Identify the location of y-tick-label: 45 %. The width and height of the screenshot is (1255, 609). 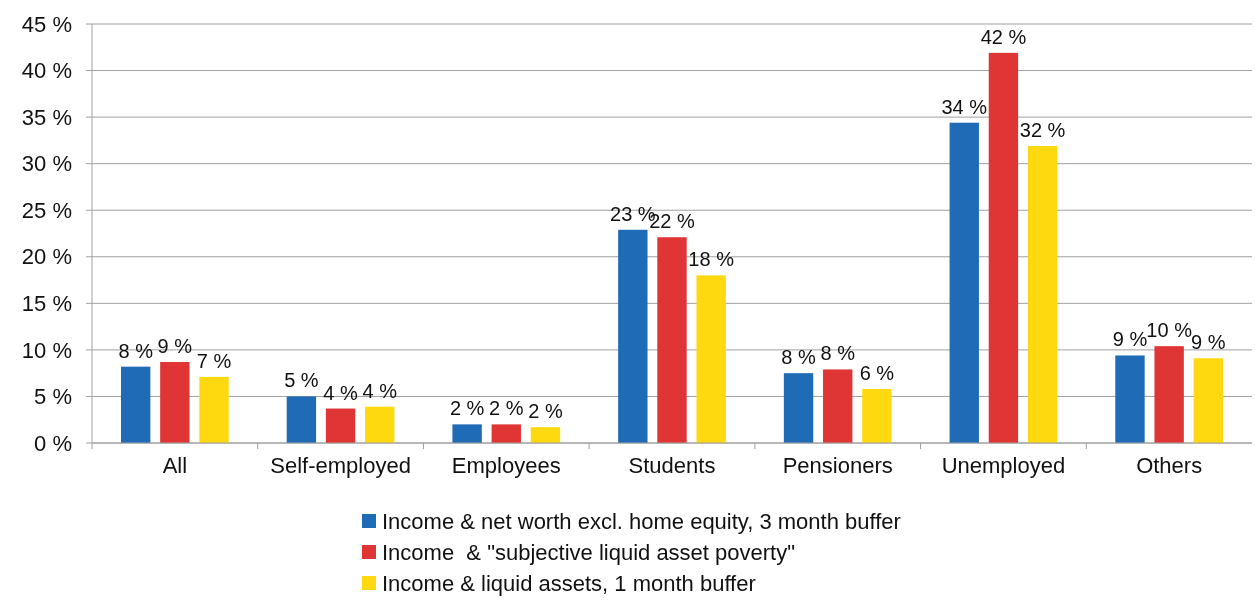
(46, 24).